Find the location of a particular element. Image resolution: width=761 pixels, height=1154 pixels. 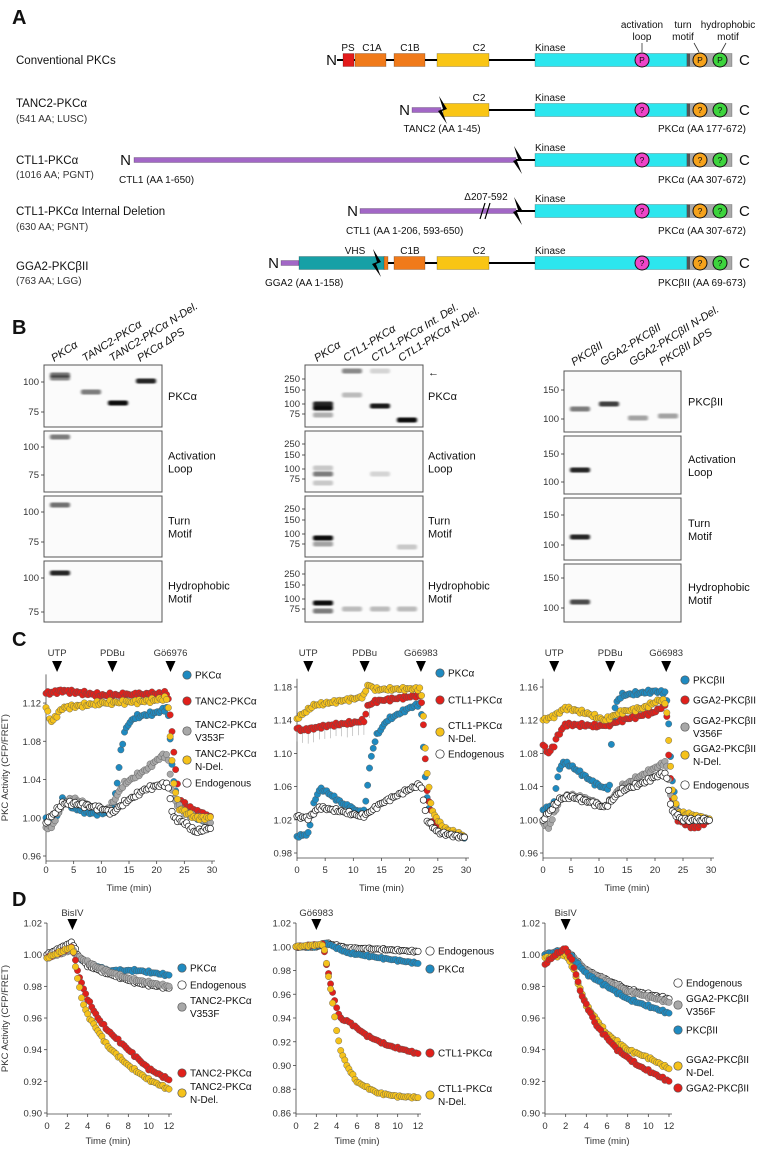

c1b-domain is located at coordinates (409, 263).